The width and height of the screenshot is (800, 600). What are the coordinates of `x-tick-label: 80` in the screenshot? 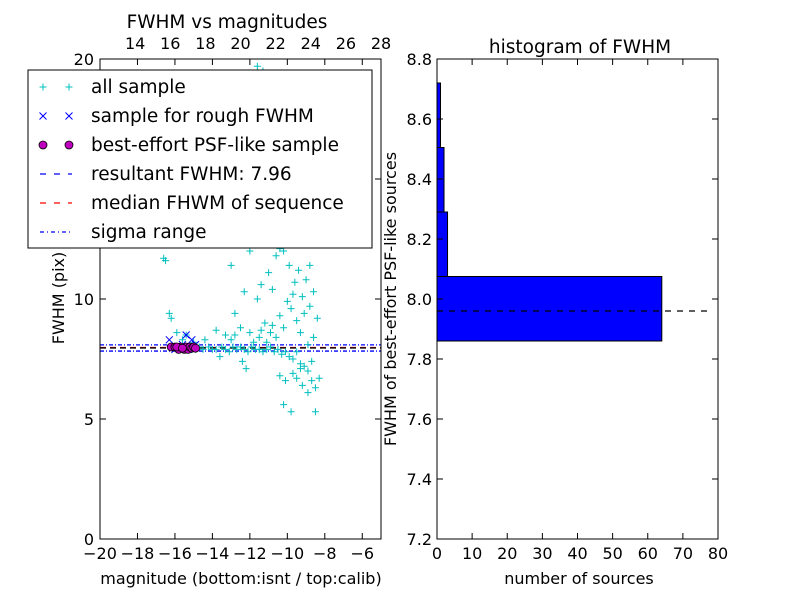 It's located at (718, 553).